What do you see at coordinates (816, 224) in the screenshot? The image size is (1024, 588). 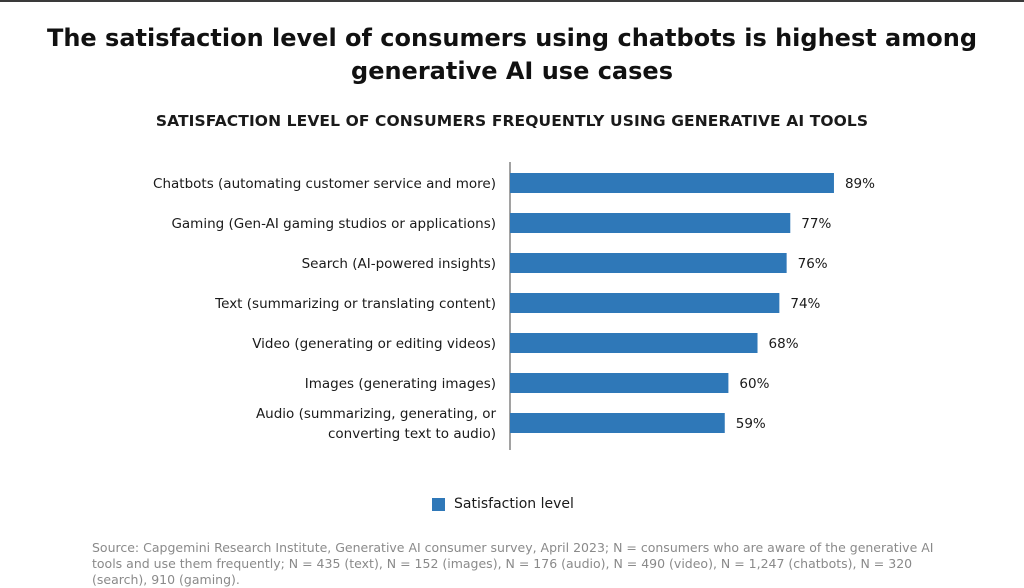 I see `value-label: 77%` at bounding box center [816, 224].